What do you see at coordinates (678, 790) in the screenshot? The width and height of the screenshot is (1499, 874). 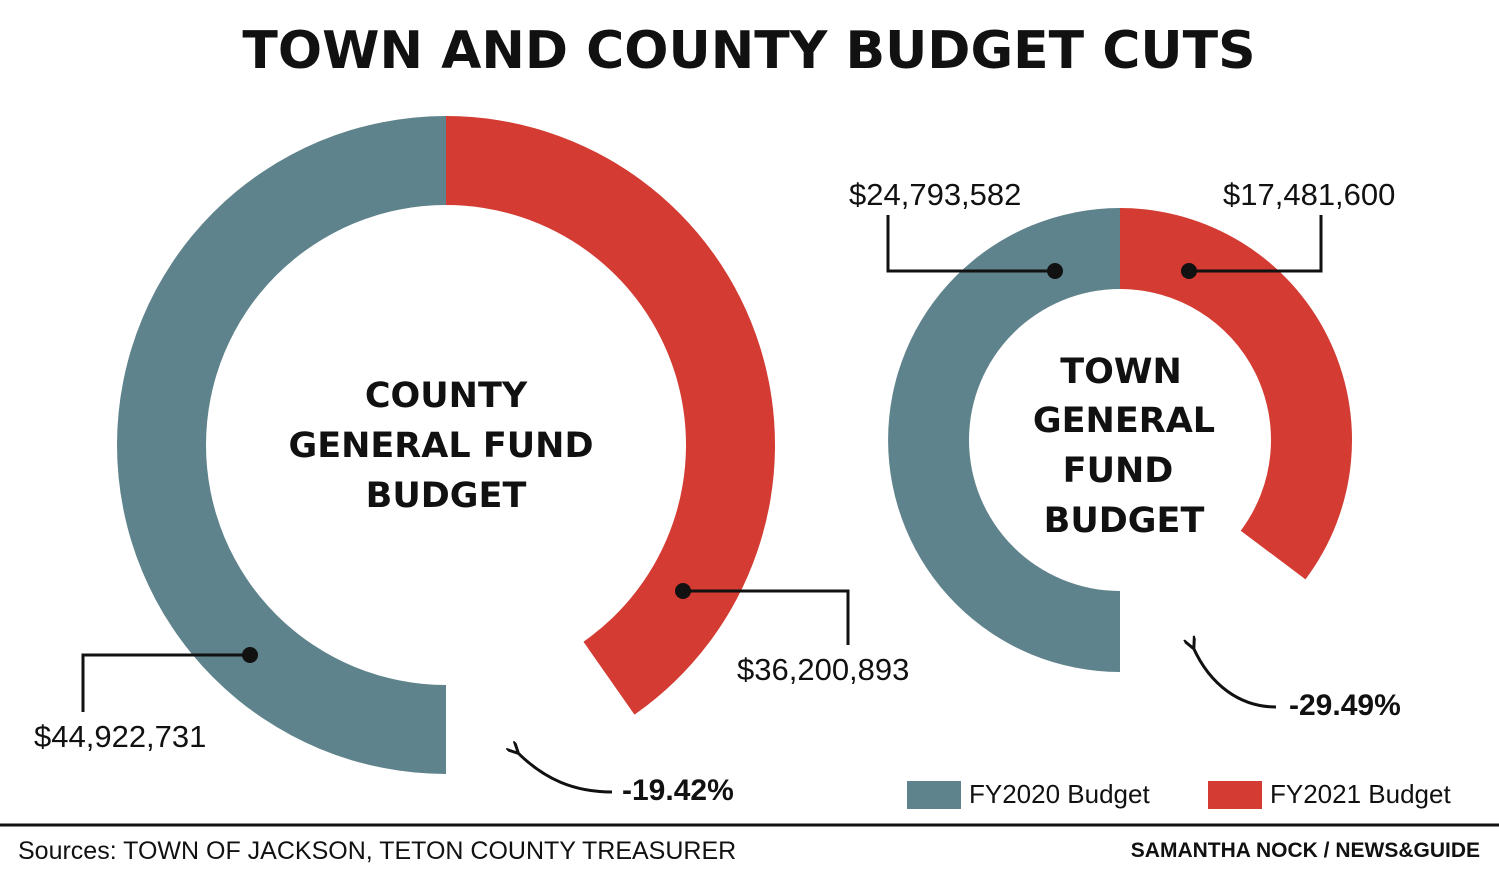 I see `county-change-label: -19.42%` at bounding box center [678, 790].